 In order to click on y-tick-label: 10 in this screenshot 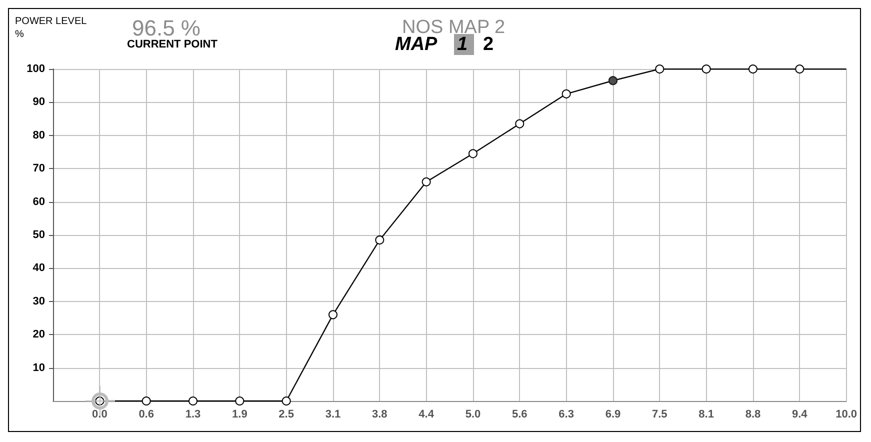, I will do `click(38, 368)`.